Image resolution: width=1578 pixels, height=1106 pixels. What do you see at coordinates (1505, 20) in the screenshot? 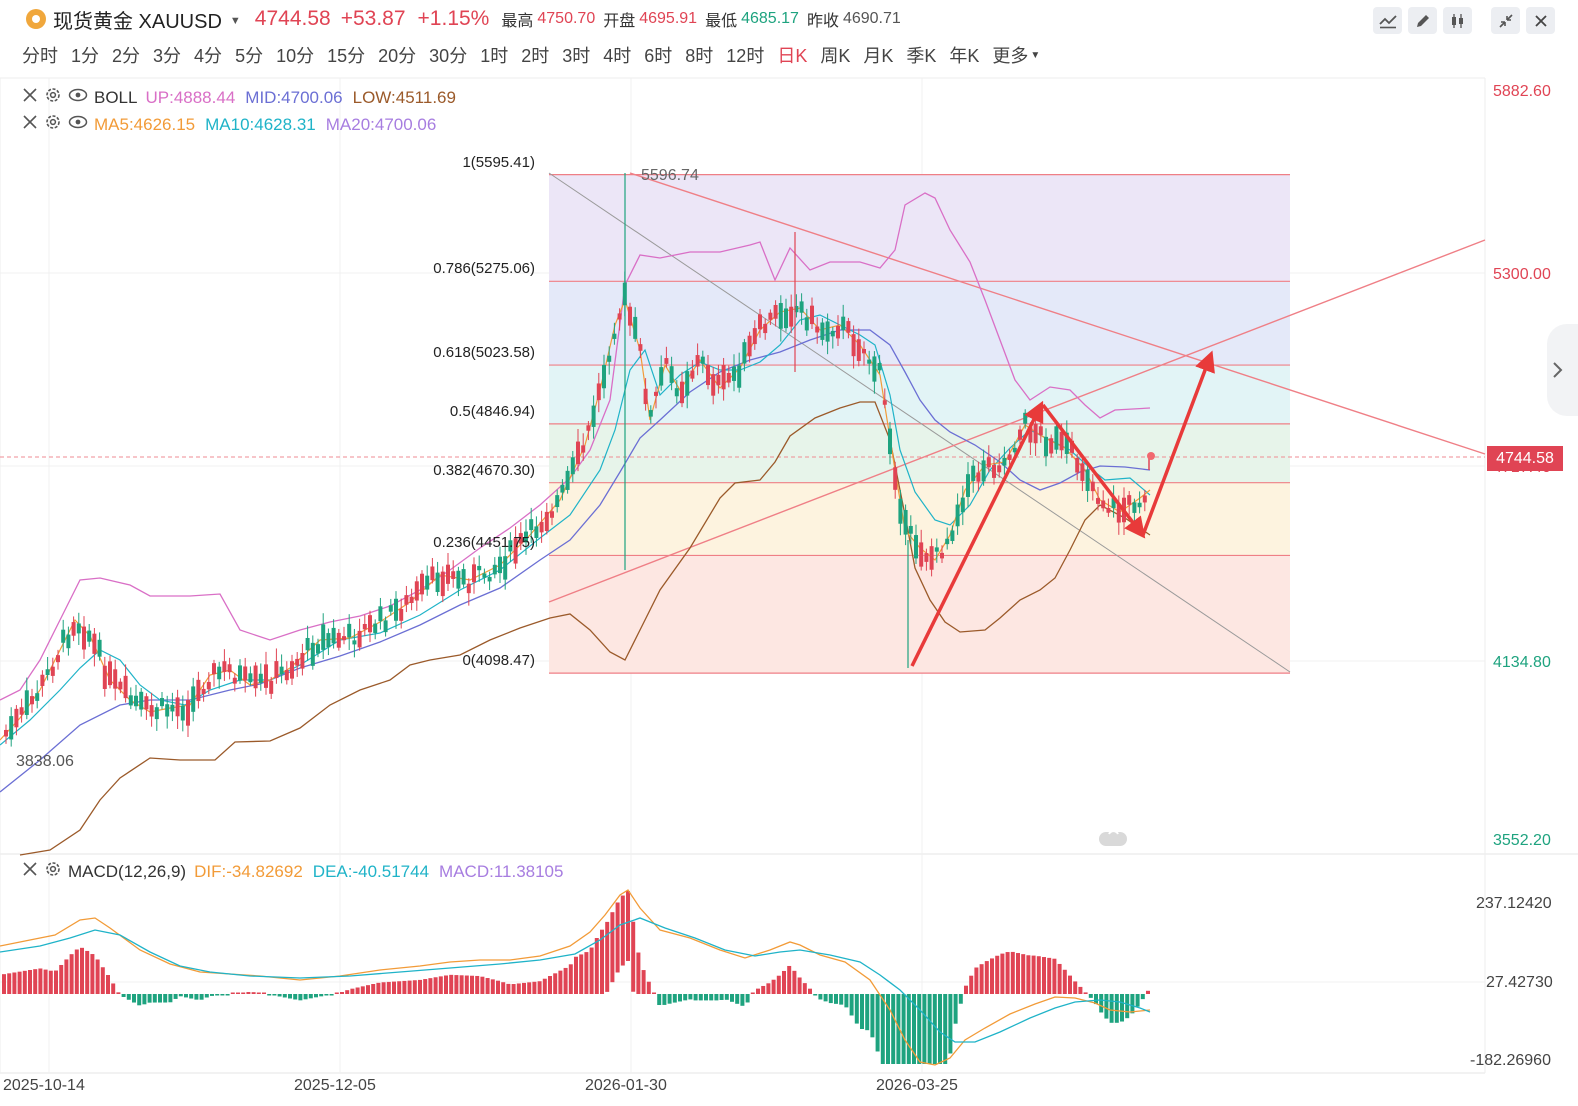
I see `collapse-icon` at bounding box center [1505, 20].